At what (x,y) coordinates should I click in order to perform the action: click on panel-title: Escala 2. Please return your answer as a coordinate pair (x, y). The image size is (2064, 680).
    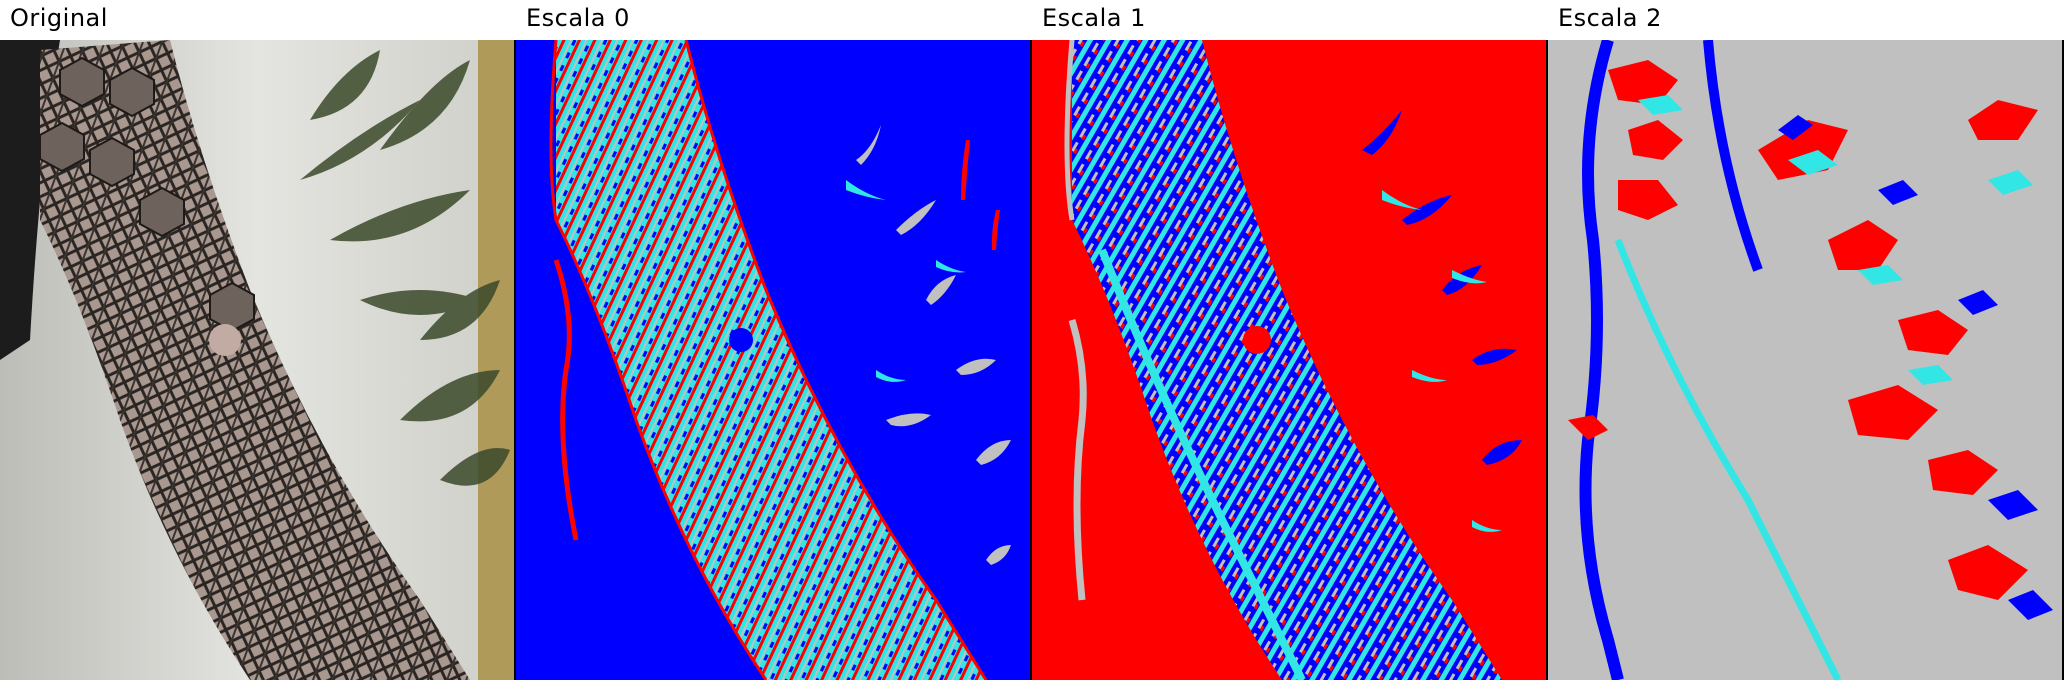
    Looking at the image, I should click on (1610, 18).